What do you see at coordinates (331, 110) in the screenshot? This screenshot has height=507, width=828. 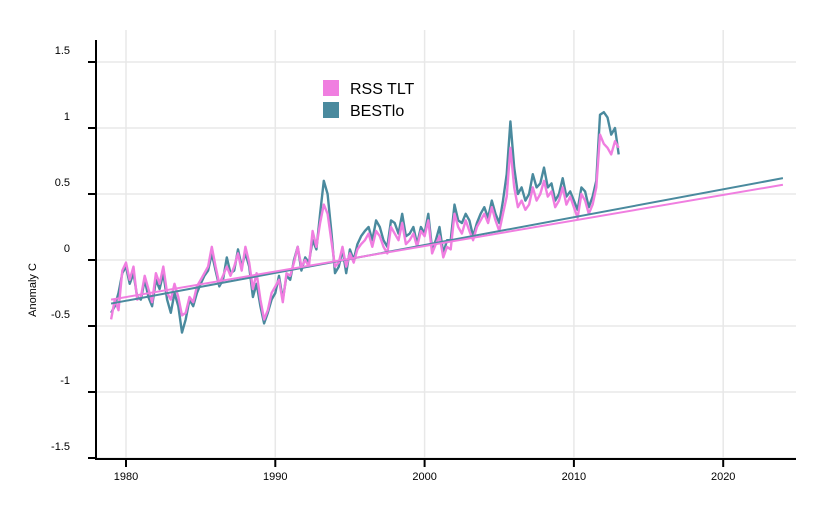 I see `legend-swatch-best` at bounding box center [331, 110].